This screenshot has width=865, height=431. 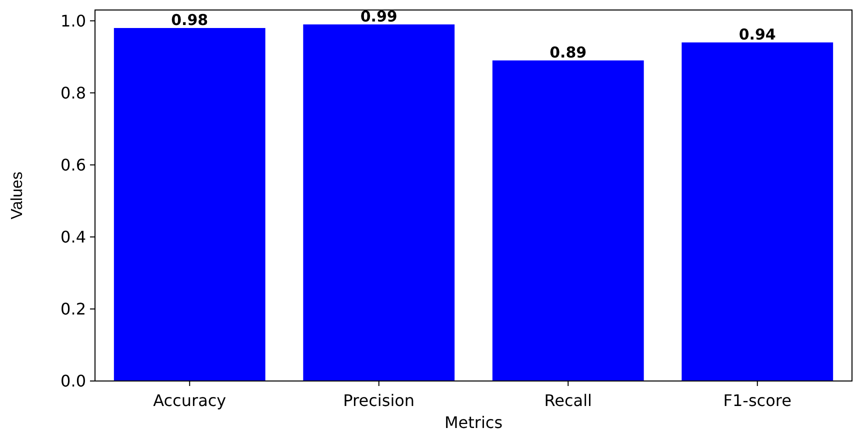 I want to click on x-tick-label: Precision, so click(x=379, y=400).